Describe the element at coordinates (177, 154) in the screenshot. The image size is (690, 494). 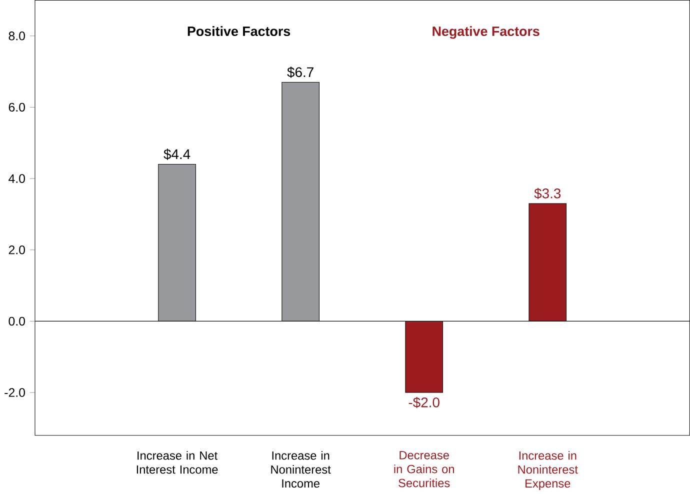
I see `data-label: $4.4` at that location.